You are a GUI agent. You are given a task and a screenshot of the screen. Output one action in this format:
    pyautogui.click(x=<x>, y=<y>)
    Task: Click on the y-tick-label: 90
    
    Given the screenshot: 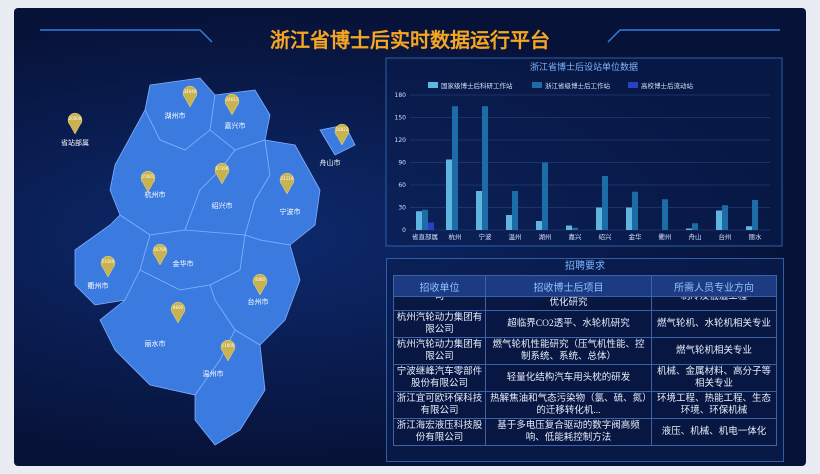 What is the action you would take?
    pyautogui.click(x=402, y=163)
    